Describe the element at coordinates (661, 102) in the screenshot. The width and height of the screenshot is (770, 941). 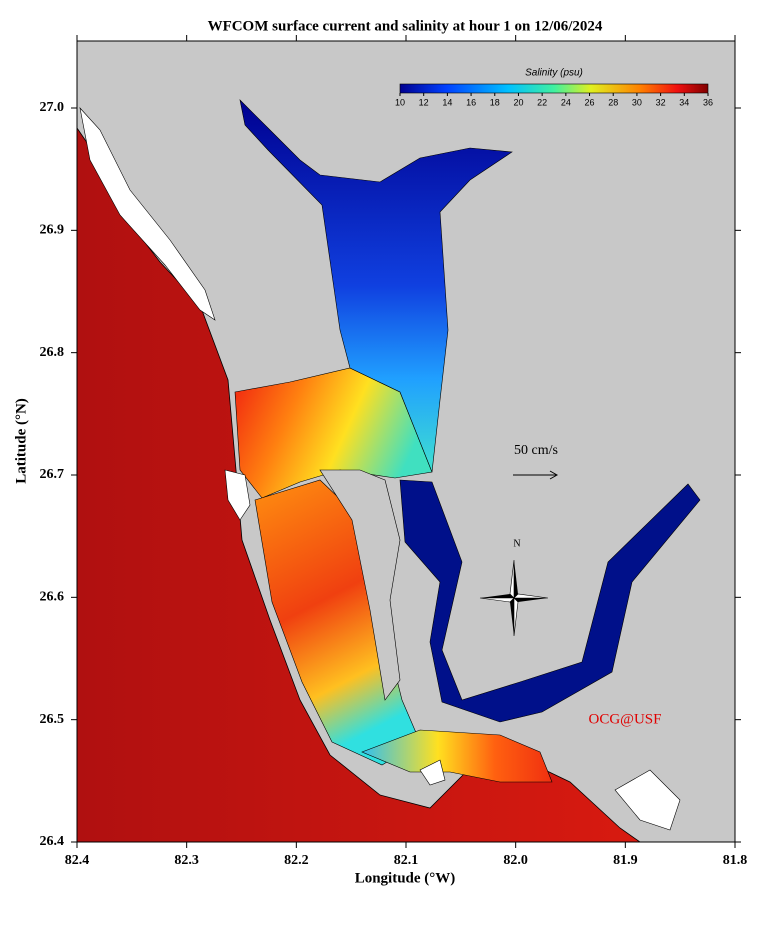
I see `colorbar-tick-label: 32` at that location.